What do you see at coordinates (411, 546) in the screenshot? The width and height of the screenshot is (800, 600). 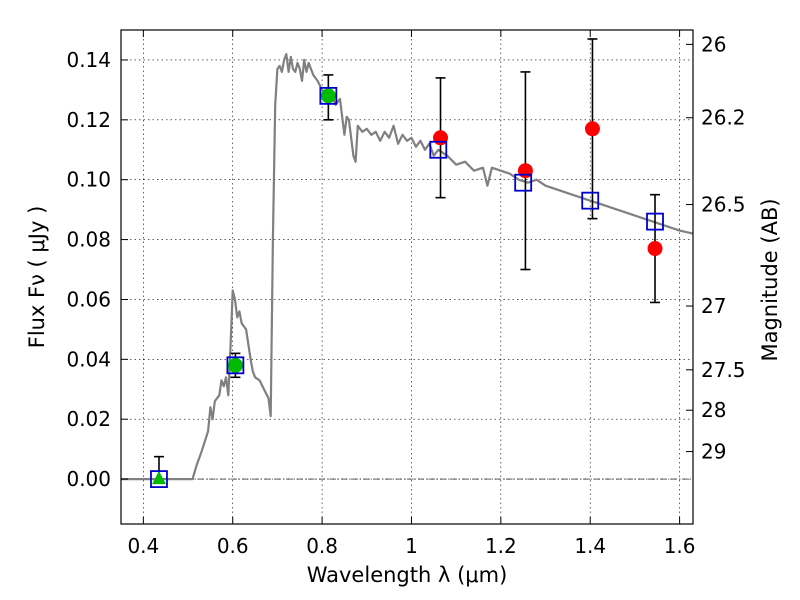 I see `x-tick-label: 1` at bounding box center [411, 546].